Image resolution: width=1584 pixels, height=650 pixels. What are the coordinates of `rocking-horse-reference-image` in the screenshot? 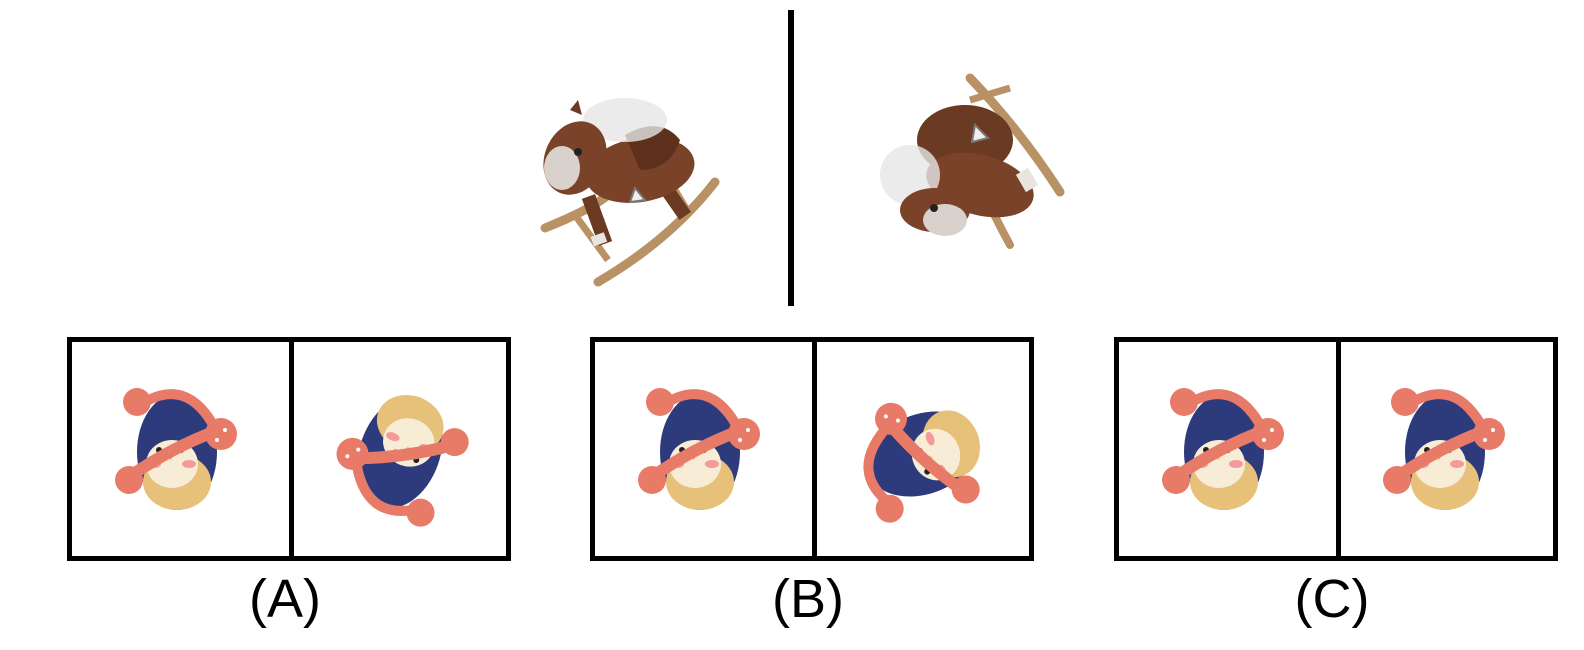 It's located at (630, 192).